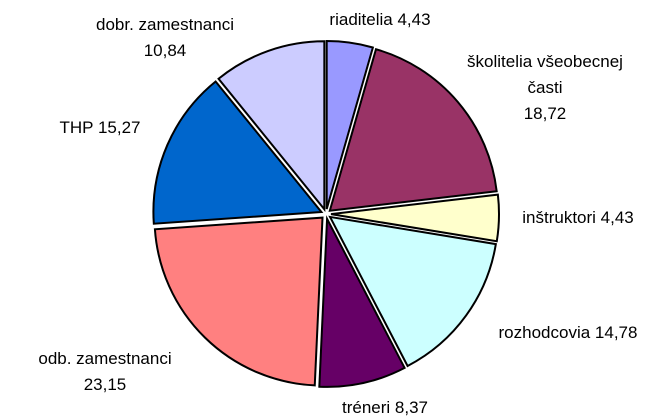 The width and height of the screenshot is (670, 418). Describe the element at coordinates (165, 50) in the screenshot. I see `value-label: 10,84` at that location.